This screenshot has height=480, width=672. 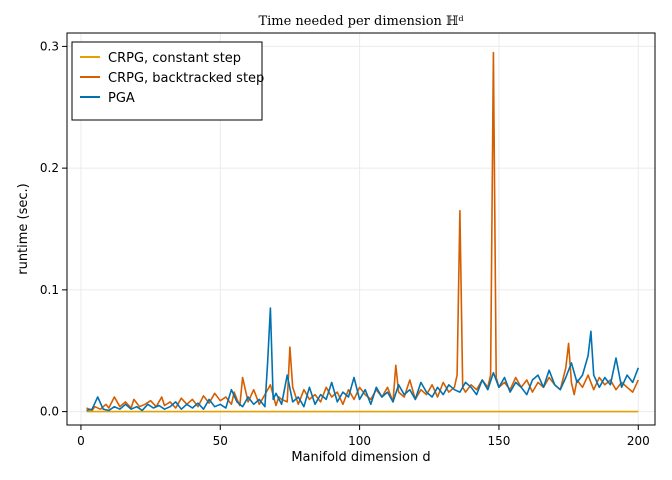 I want to click on y-tick-label: 0.0, so click(x=49, y=412).